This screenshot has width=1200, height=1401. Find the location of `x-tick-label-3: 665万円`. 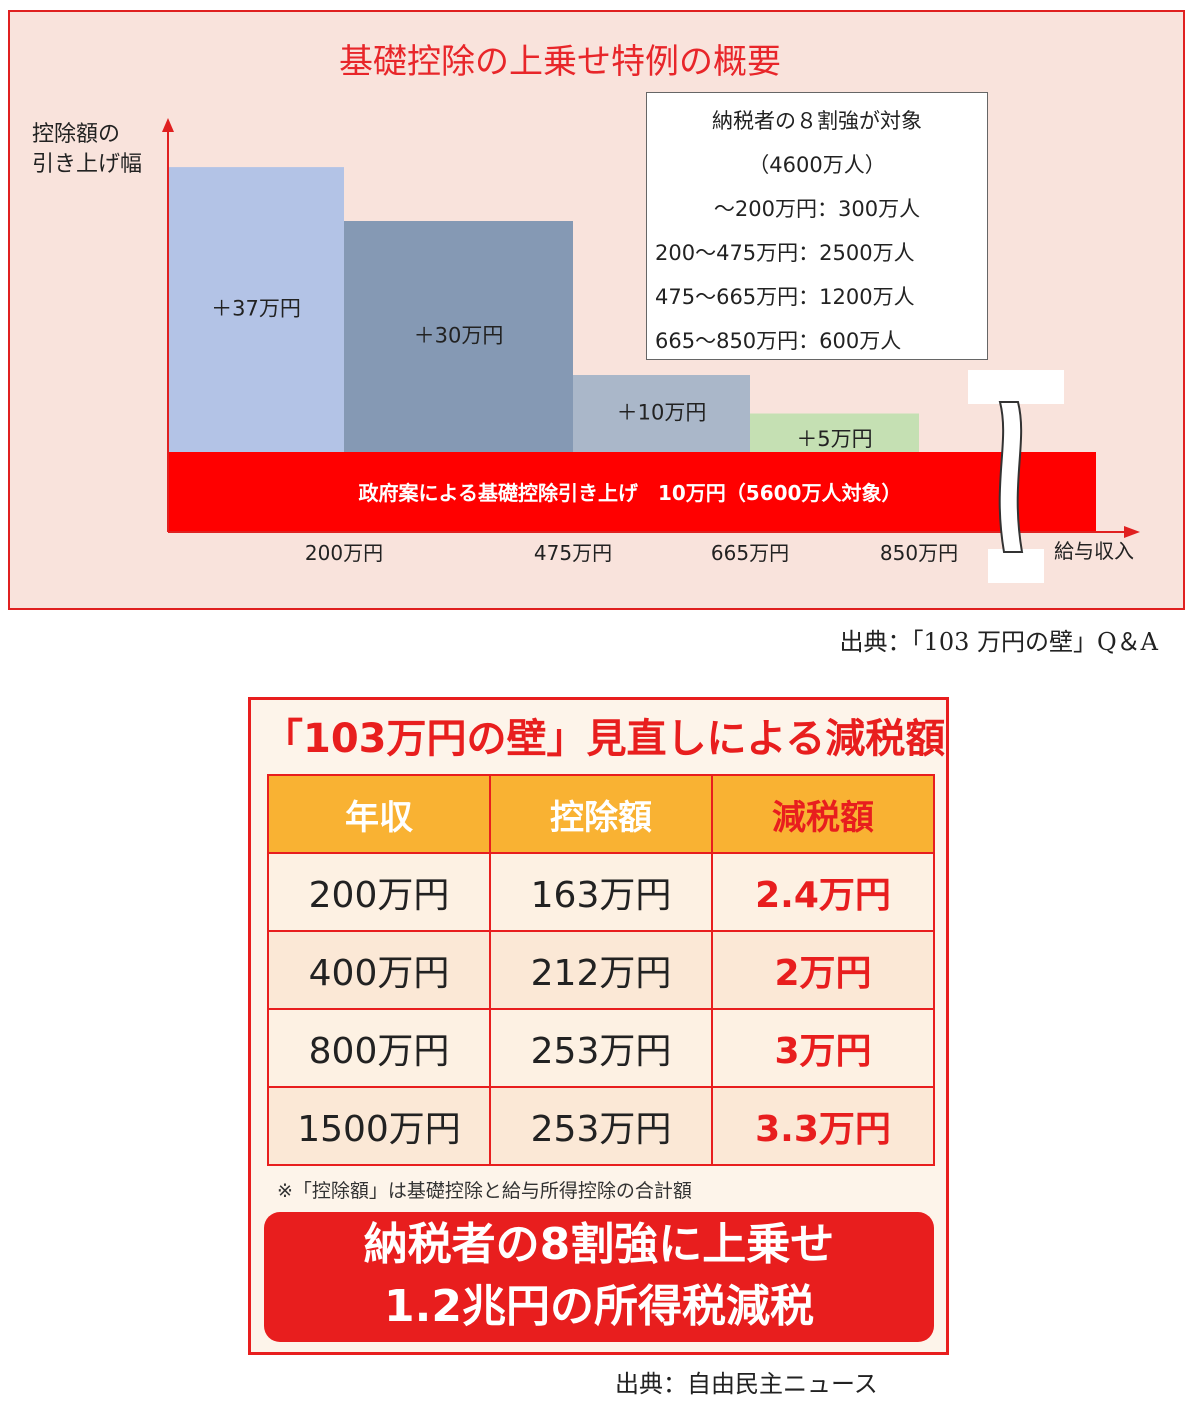

x-tick-label-3: 665万円 is located at coordinates (750, 553).